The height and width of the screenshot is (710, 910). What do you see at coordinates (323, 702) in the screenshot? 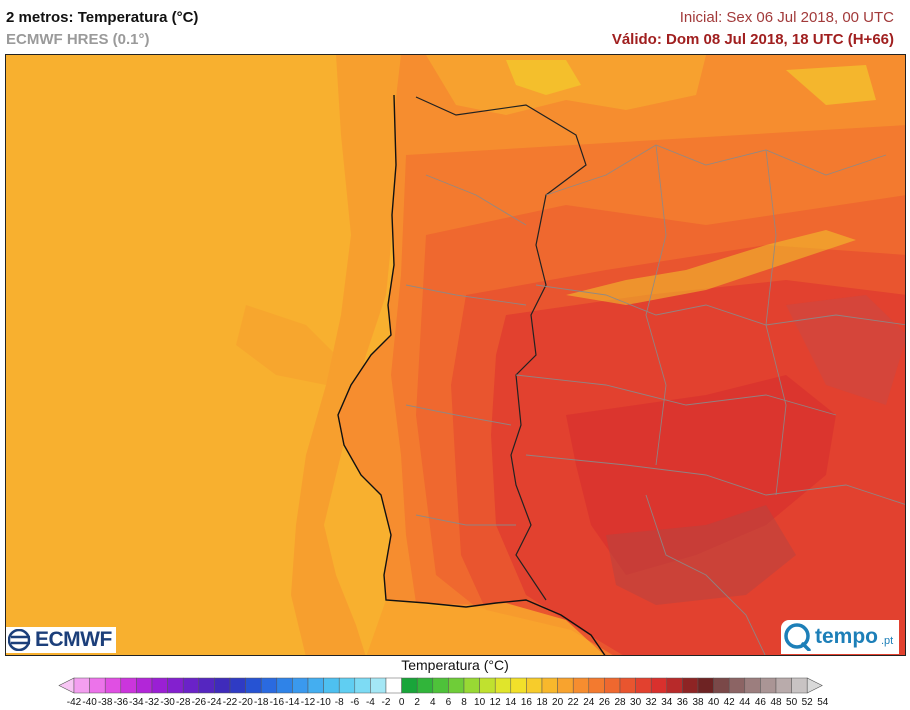
I see `colorbar-tick-label: -10` at bounding box center [323, 702].